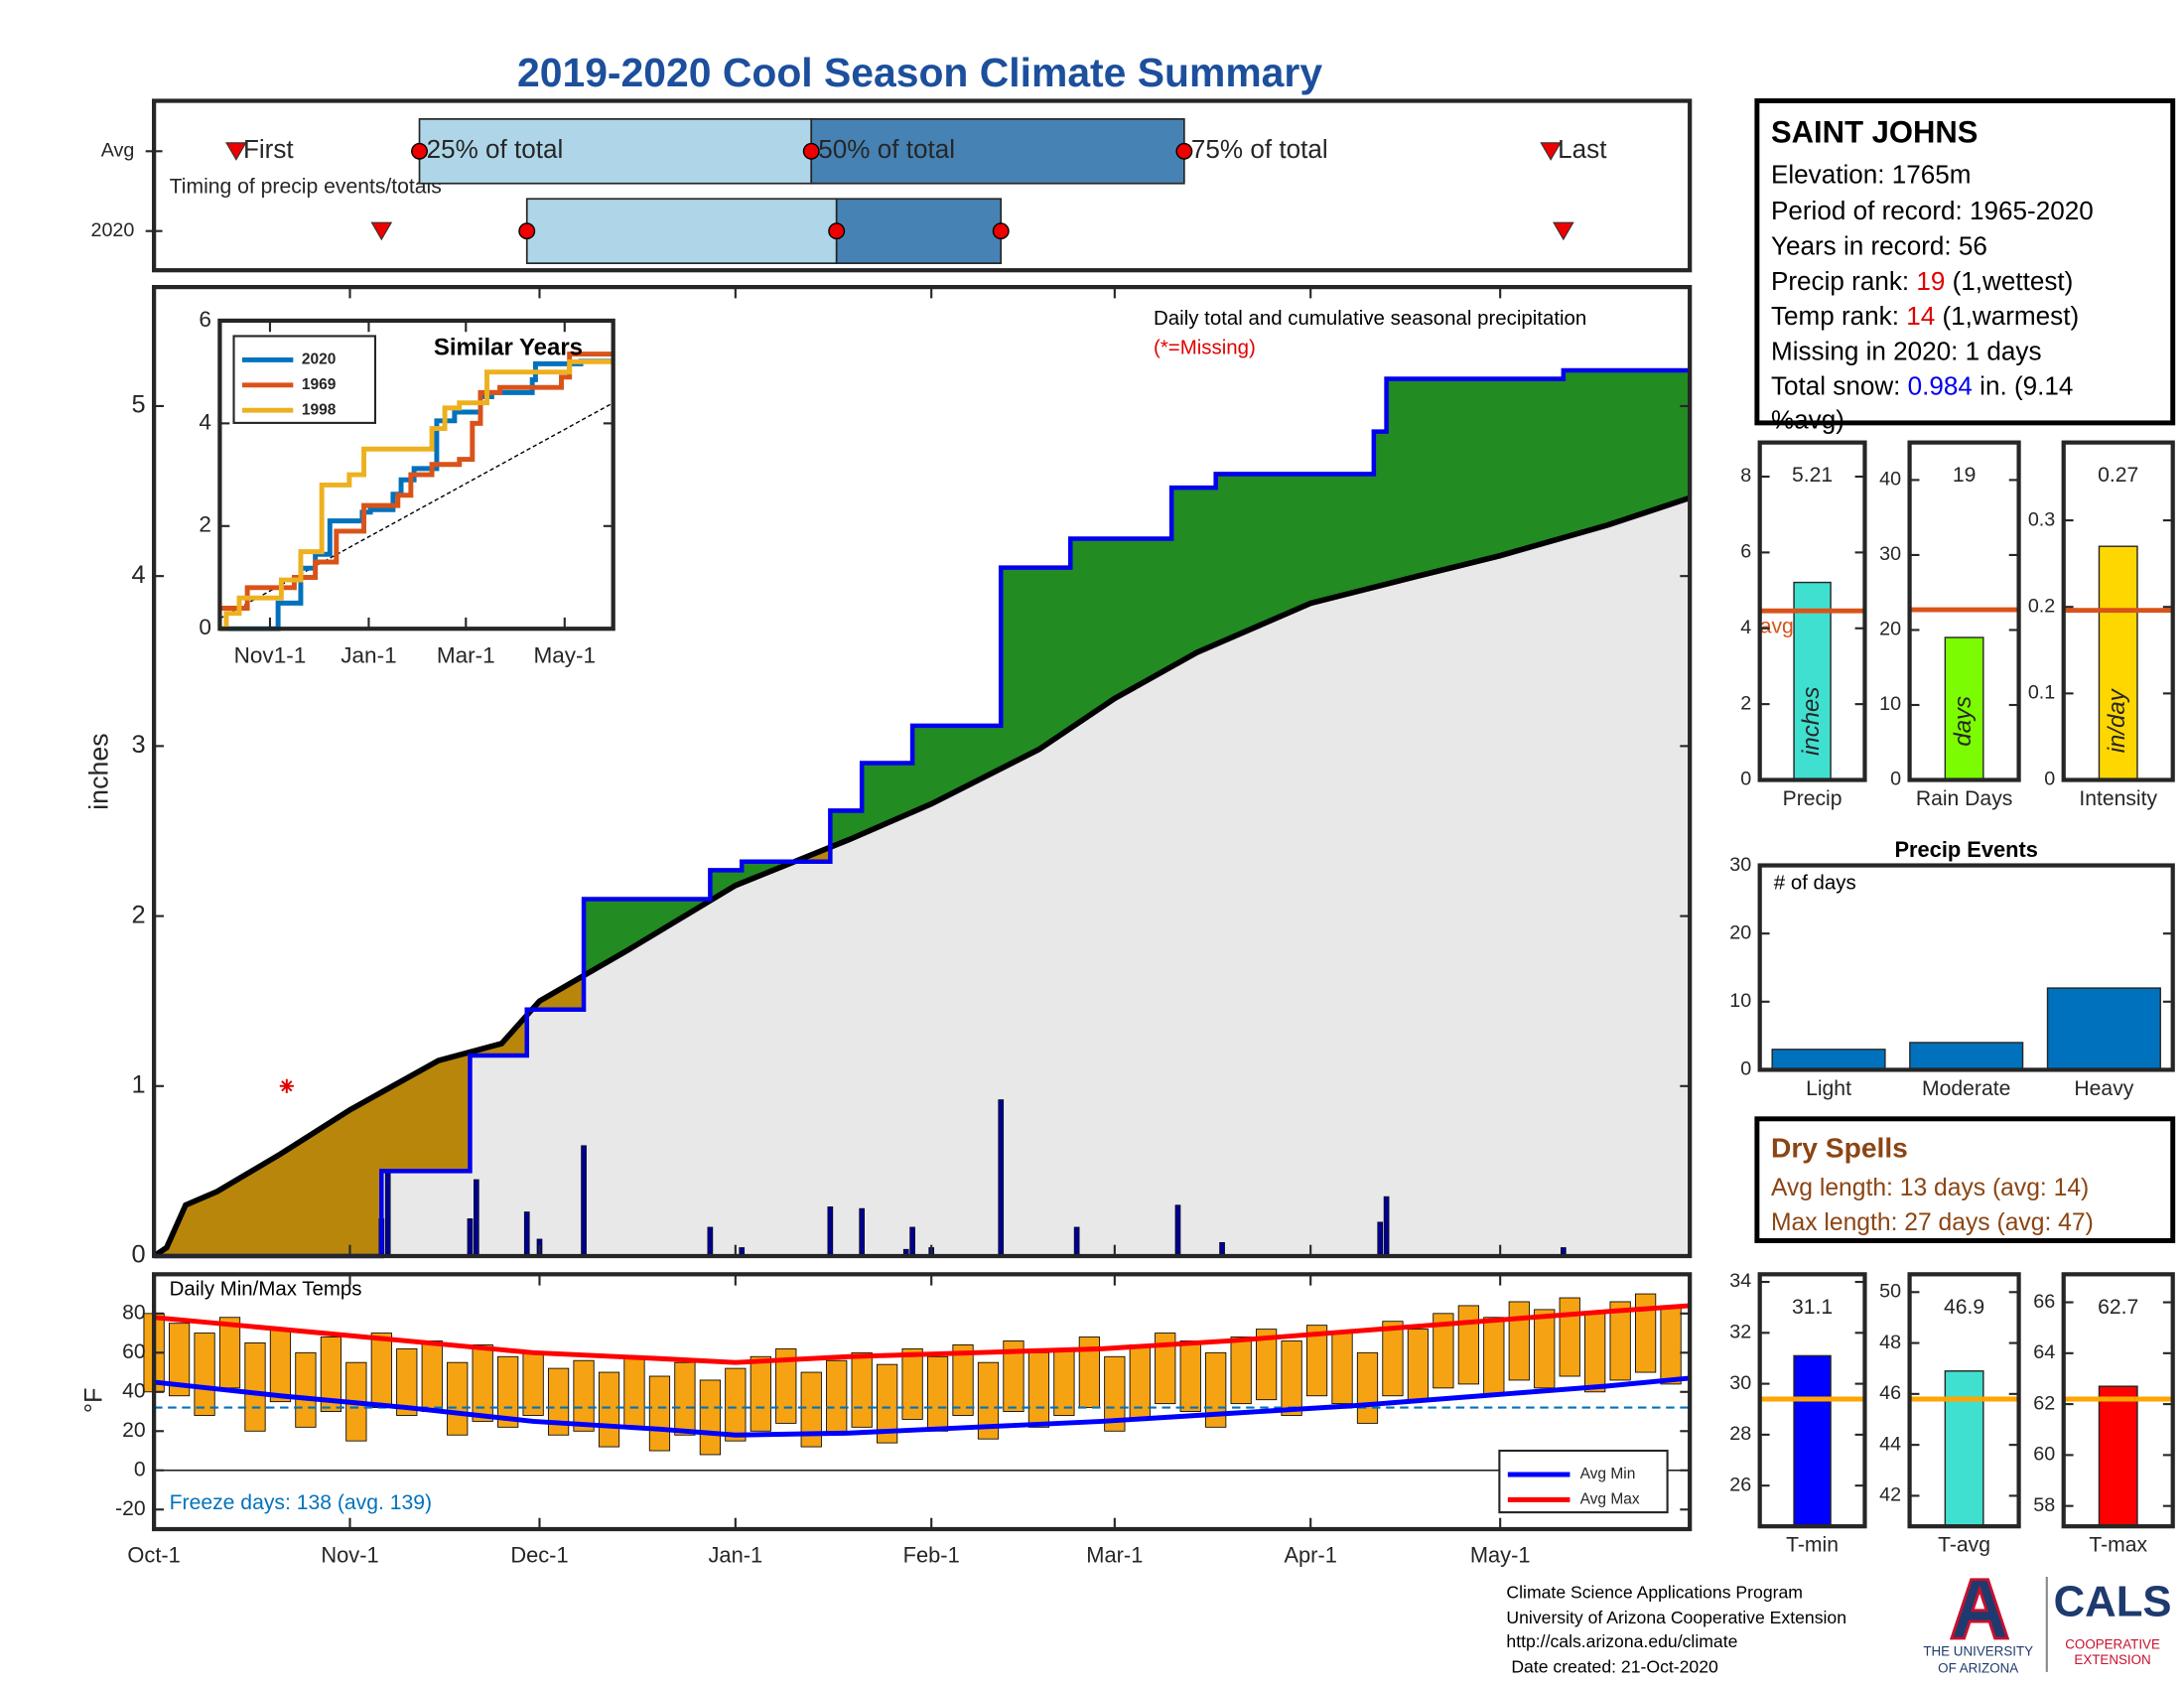 The width and height of the screenshot is (2184, 1688). I want to click on missing-marker, so click(286, 1085).